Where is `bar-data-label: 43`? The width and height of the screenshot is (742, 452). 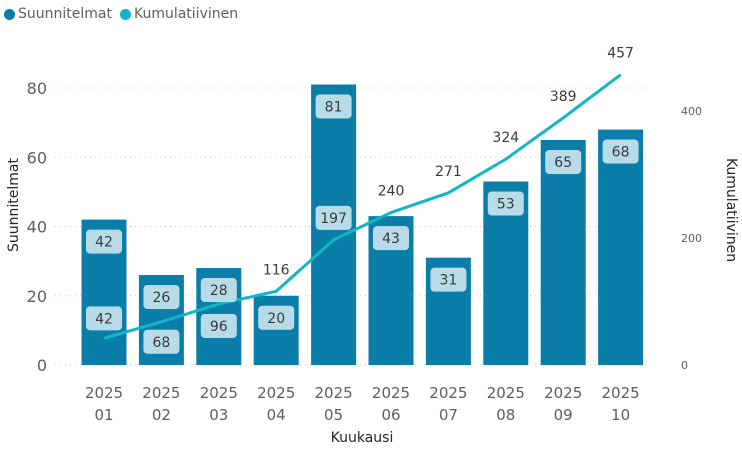 bar-data-label: 43 is located at coordinates (391, 239).